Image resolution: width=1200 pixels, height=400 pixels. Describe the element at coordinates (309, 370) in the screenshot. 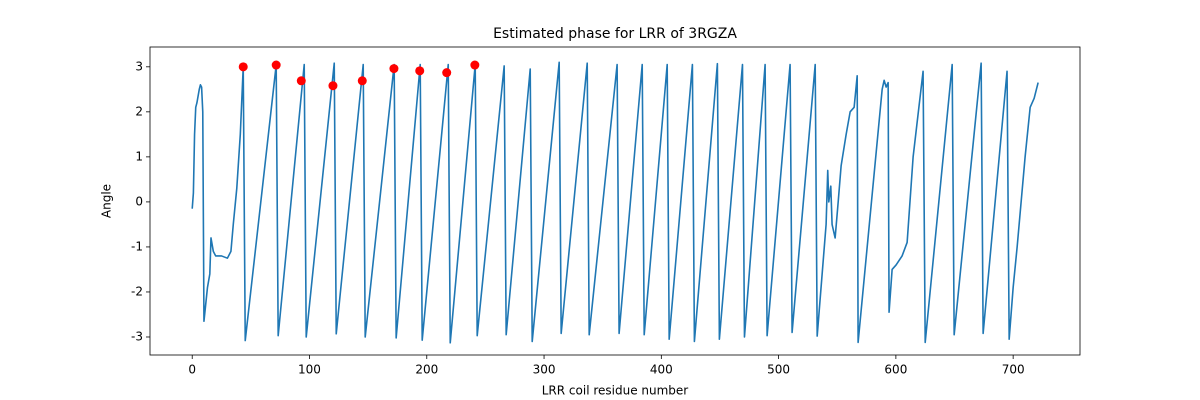

I see `x-tick-label: 100` at that location.